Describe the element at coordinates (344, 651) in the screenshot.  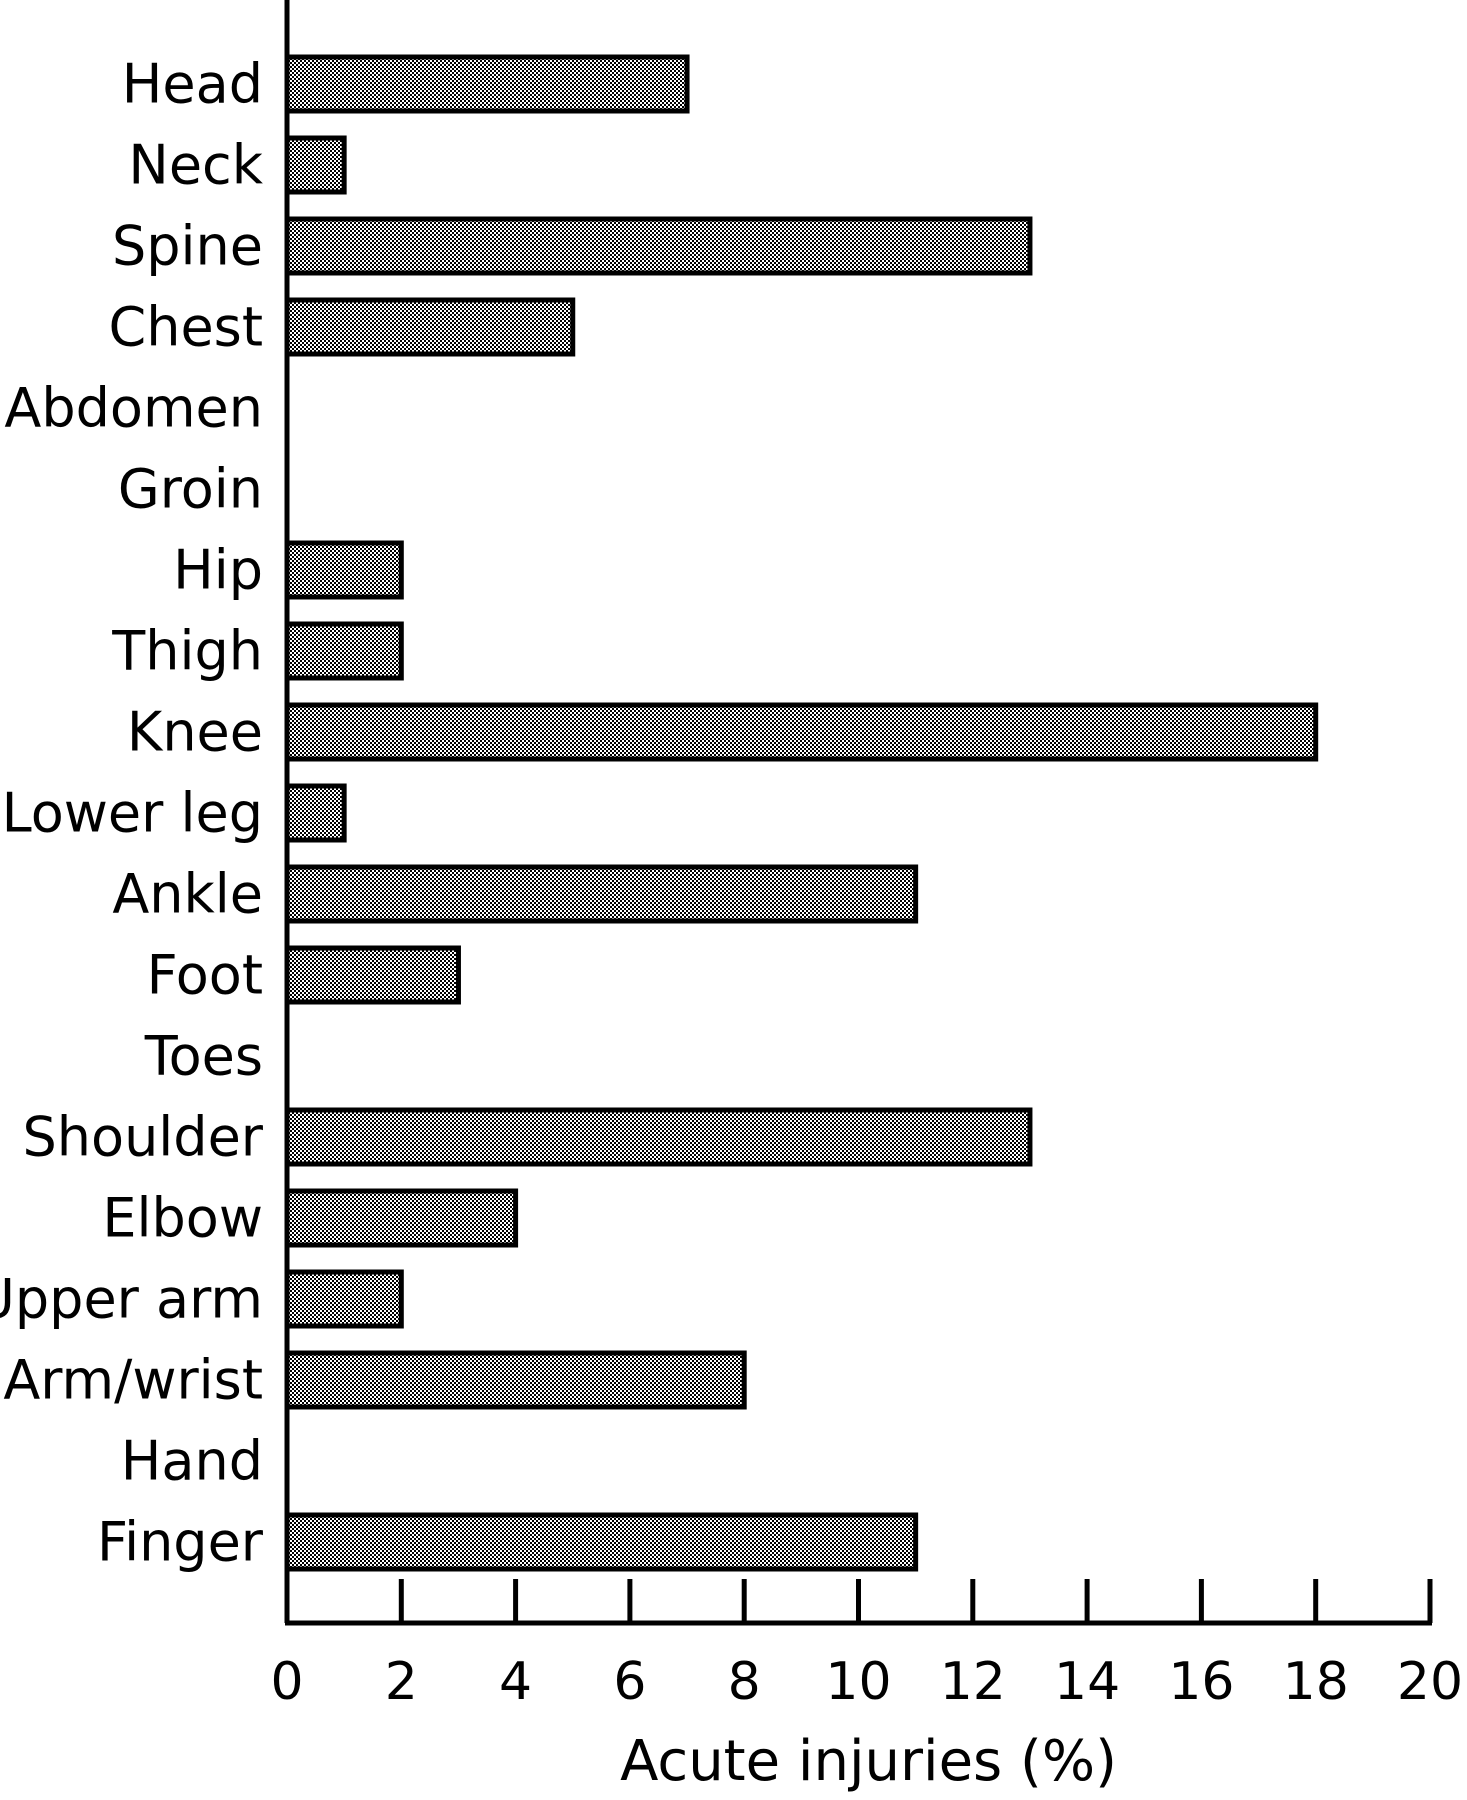
I see `bar-thigh` at that location.